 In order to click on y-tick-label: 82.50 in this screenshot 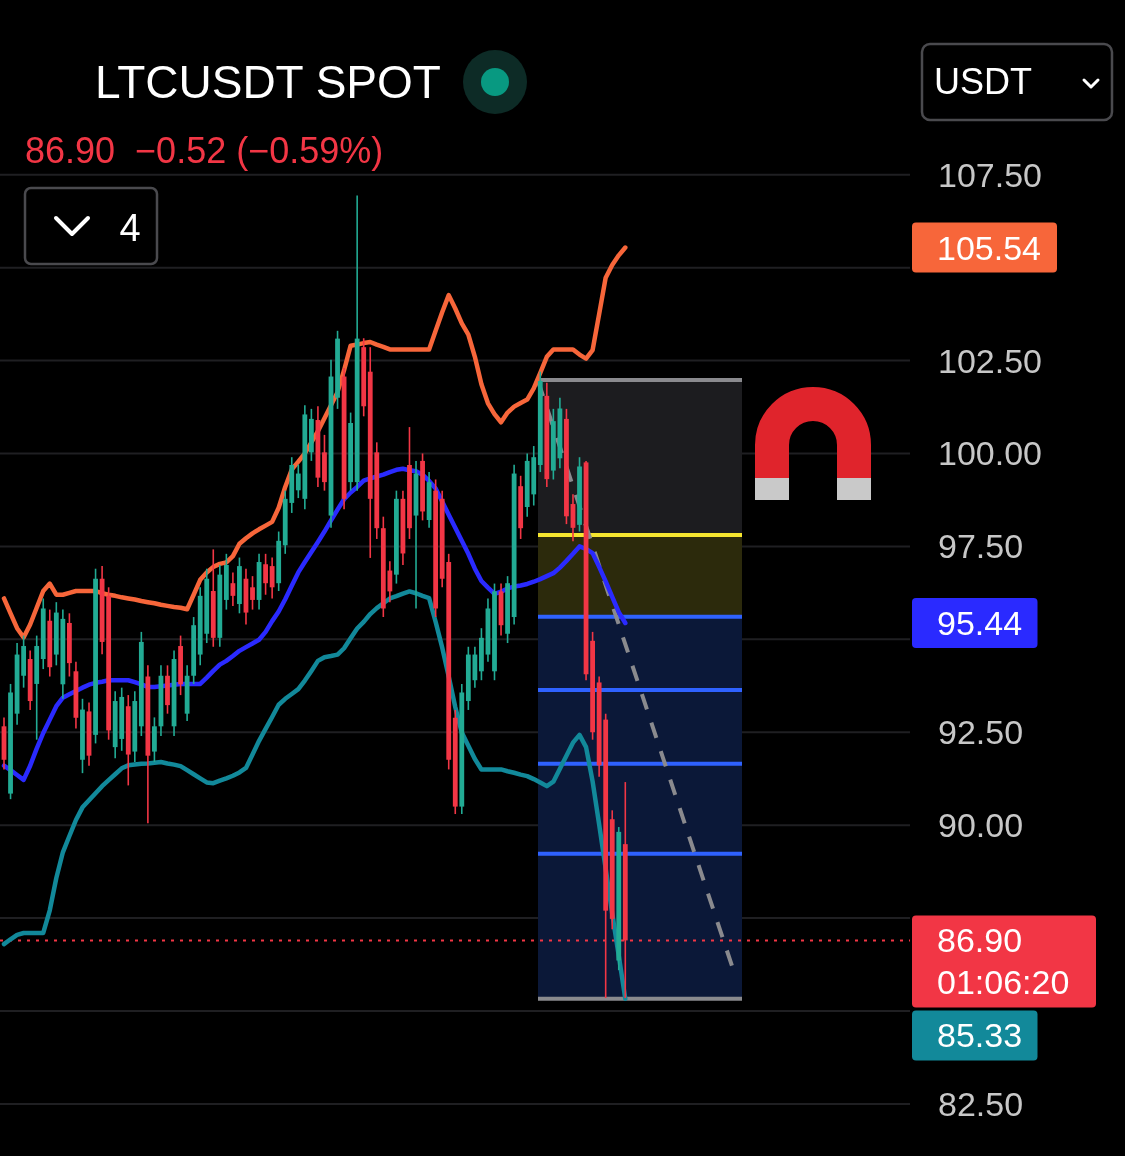, I will do `click(981, 1103)`.